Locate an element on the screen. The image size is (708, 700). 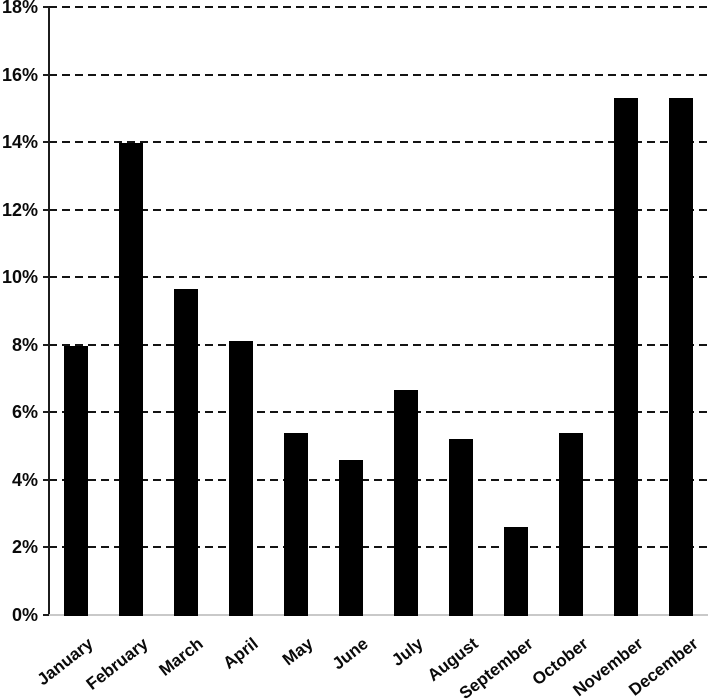
y-axis-label-16%: 16% is located at coordinates (19, 74).